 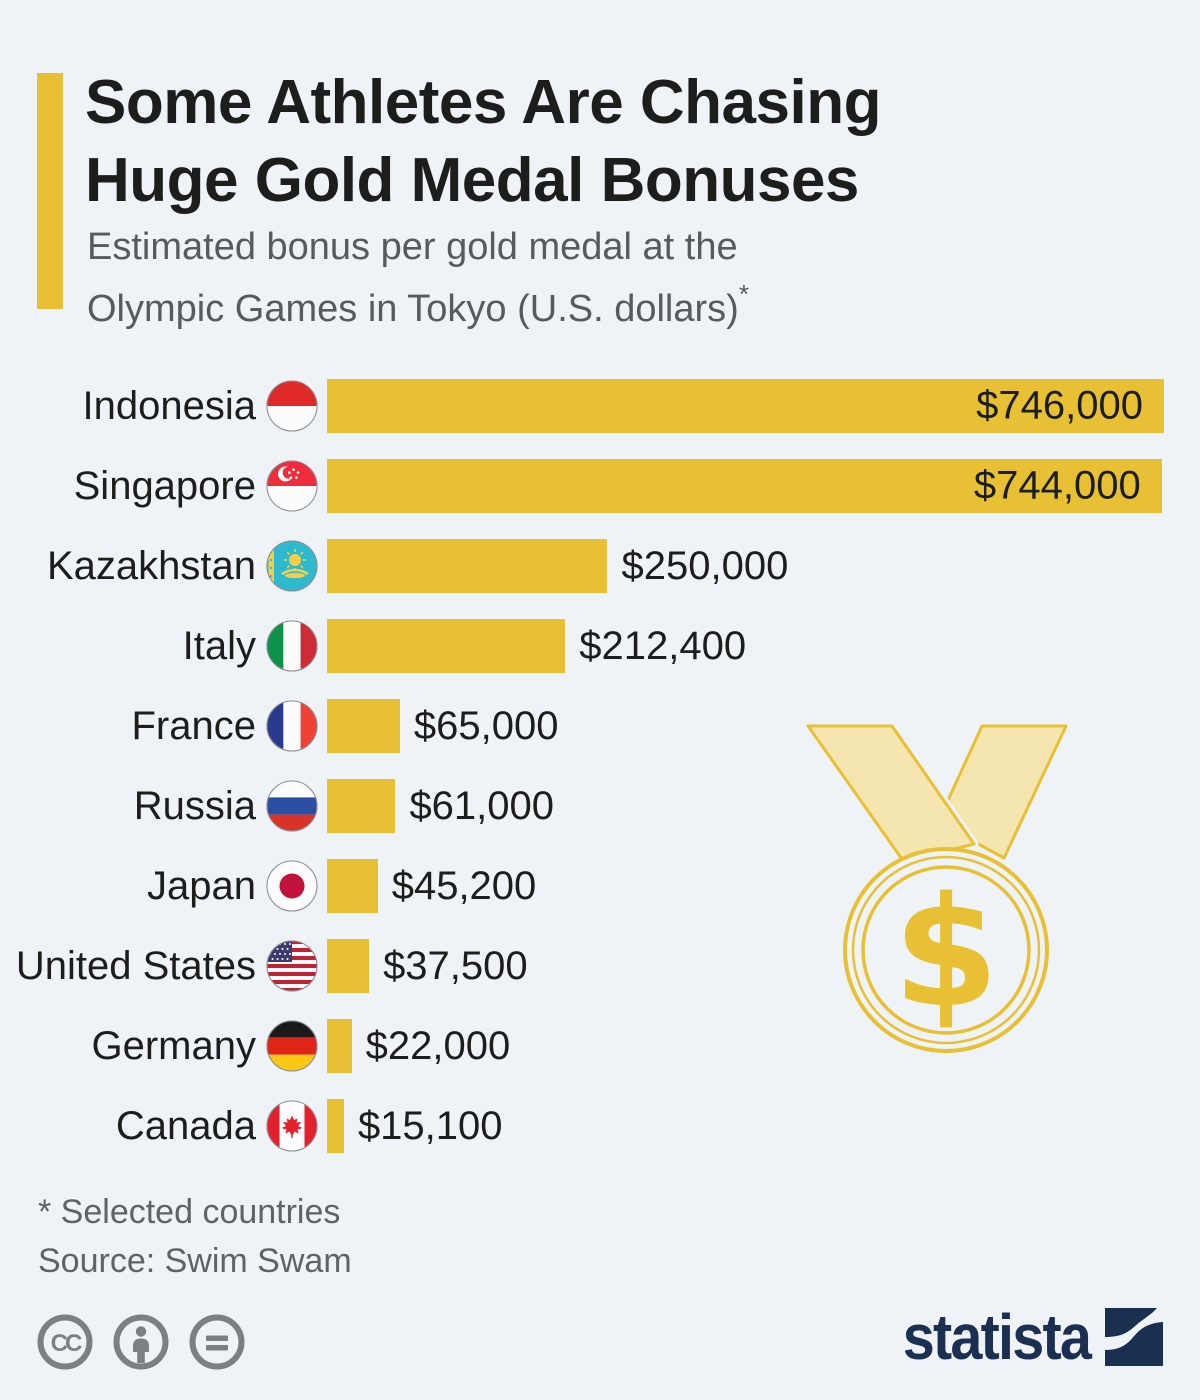 I want to click on value-label: $65,000, so click(x=486, y=725).